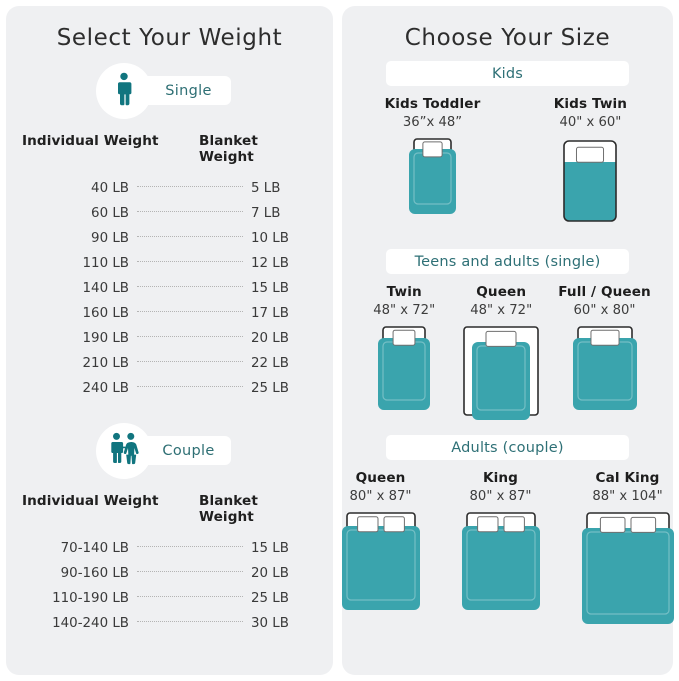 This screenshot has width=679, height=681. I want to click on couple-table-header: Individual Weight Blanket Weight, so click(169, 509).